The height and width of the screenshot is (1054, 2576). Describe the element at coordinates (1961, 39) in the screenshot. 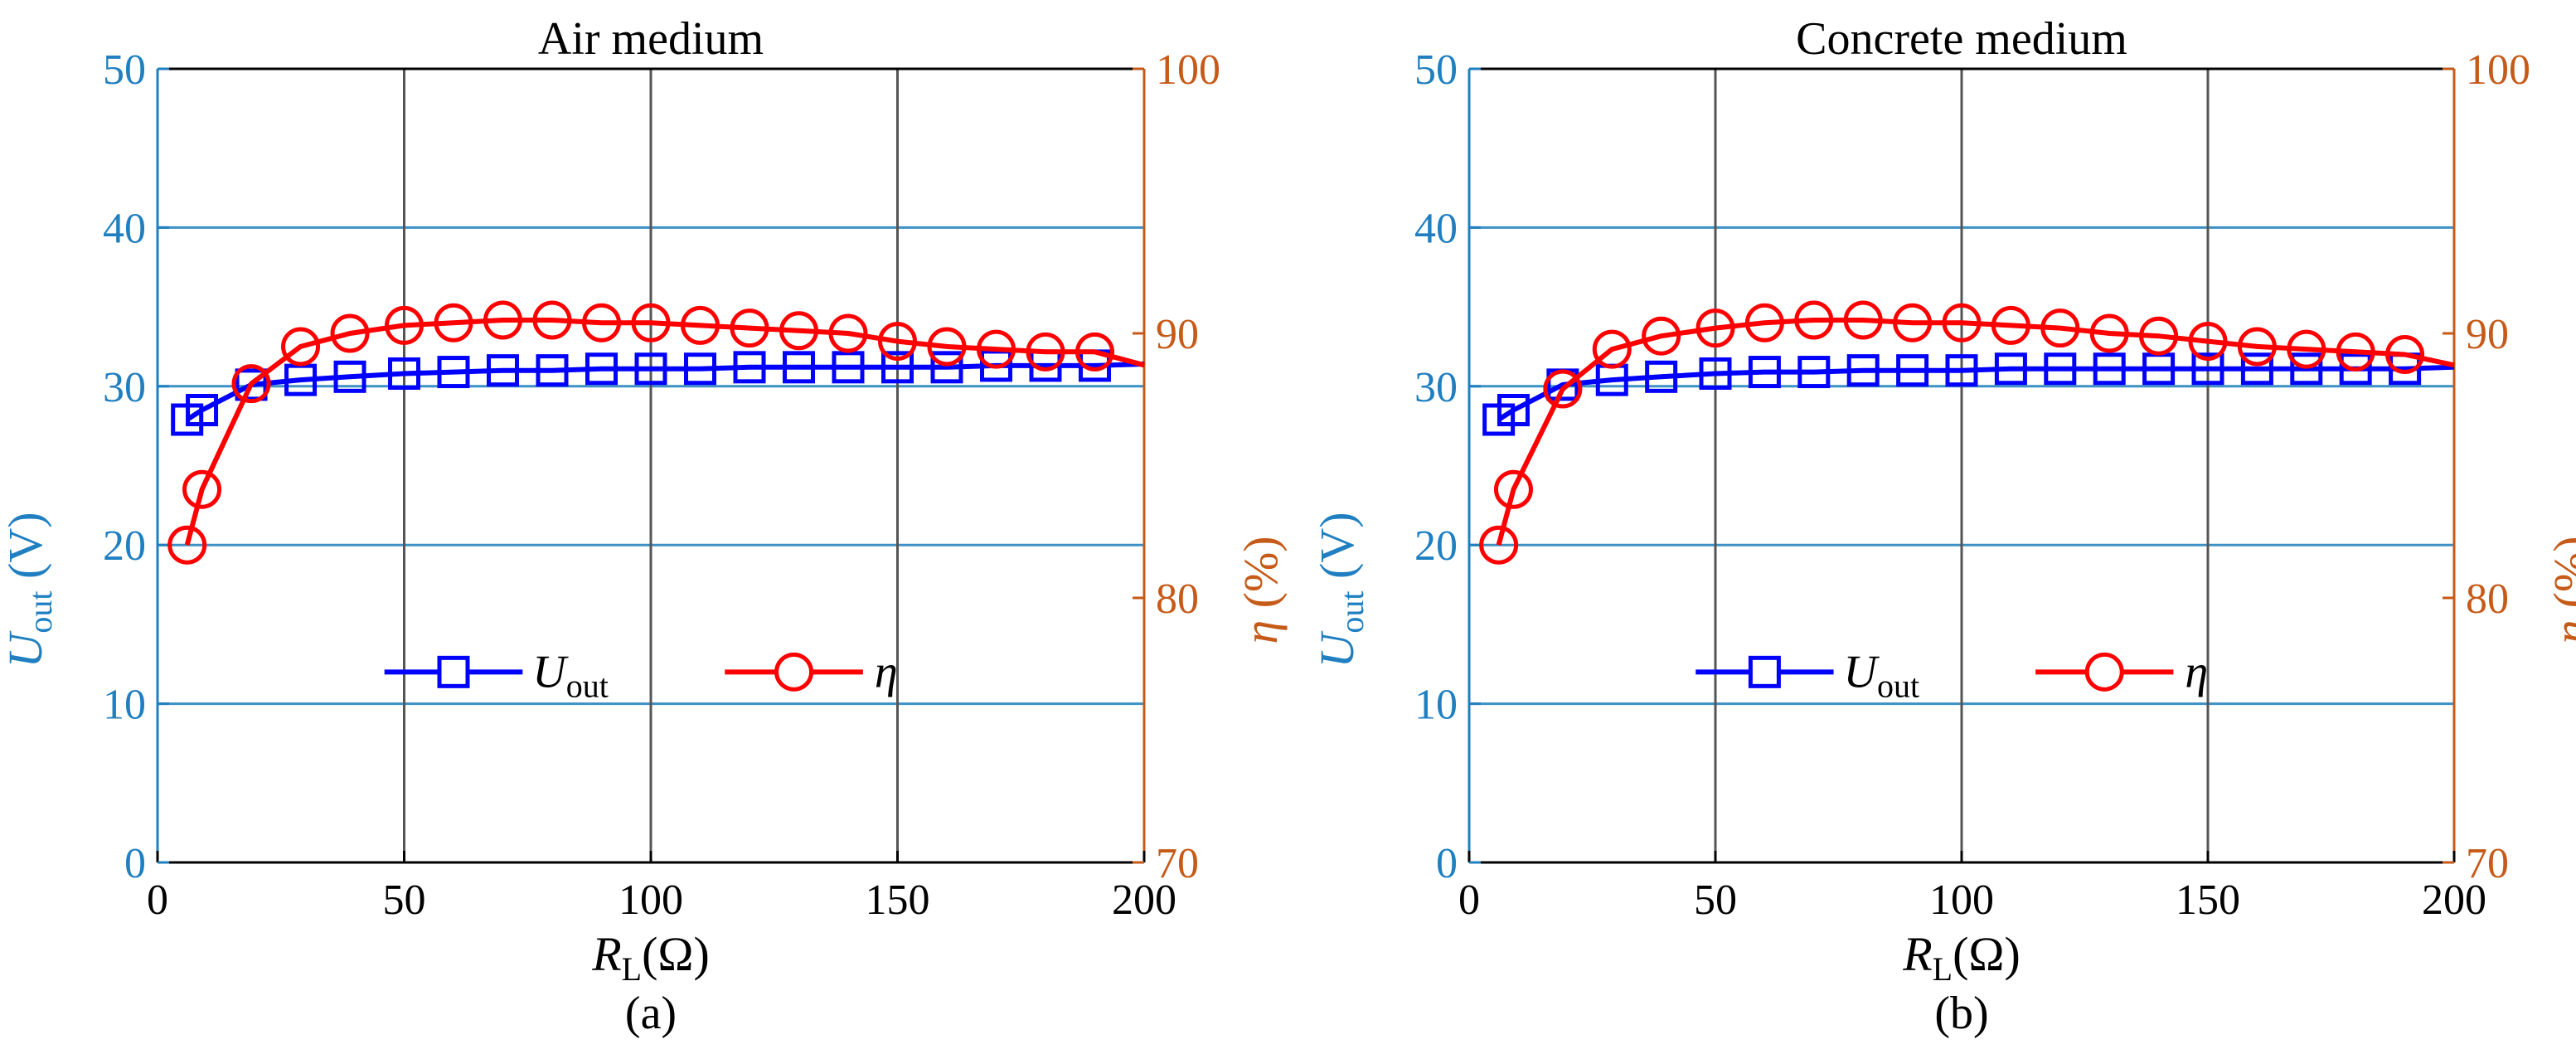

I see `chart-title: Concrete medium` at that location.